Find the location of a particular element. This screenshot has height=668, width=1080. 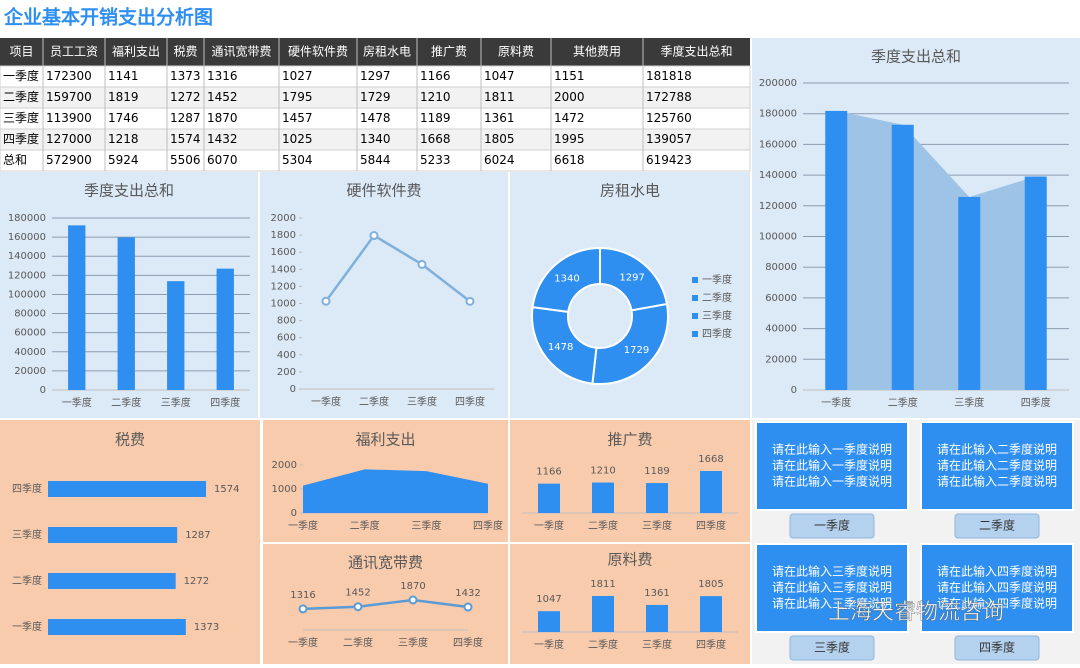

y-tick-label: 600 is located at coordinates (286, 338).